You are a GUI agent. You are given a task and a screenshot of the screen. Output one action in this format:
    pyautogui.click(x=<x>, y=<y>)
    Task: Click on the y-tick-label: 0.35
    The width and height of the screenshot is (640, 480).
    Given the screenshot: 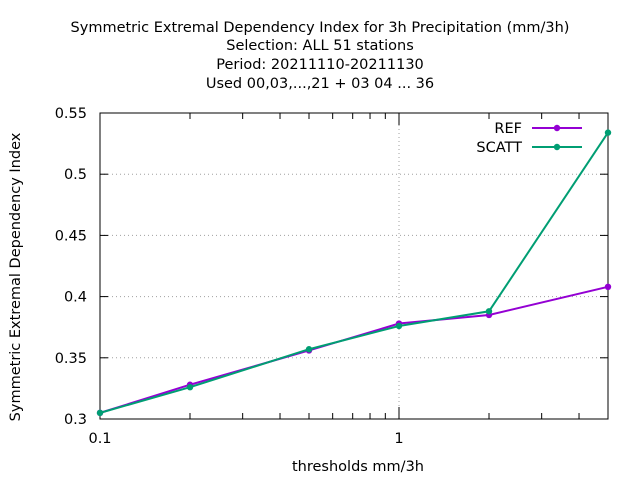 What is the action you would take?
    pyautogui.click(x=71, y=359)
    